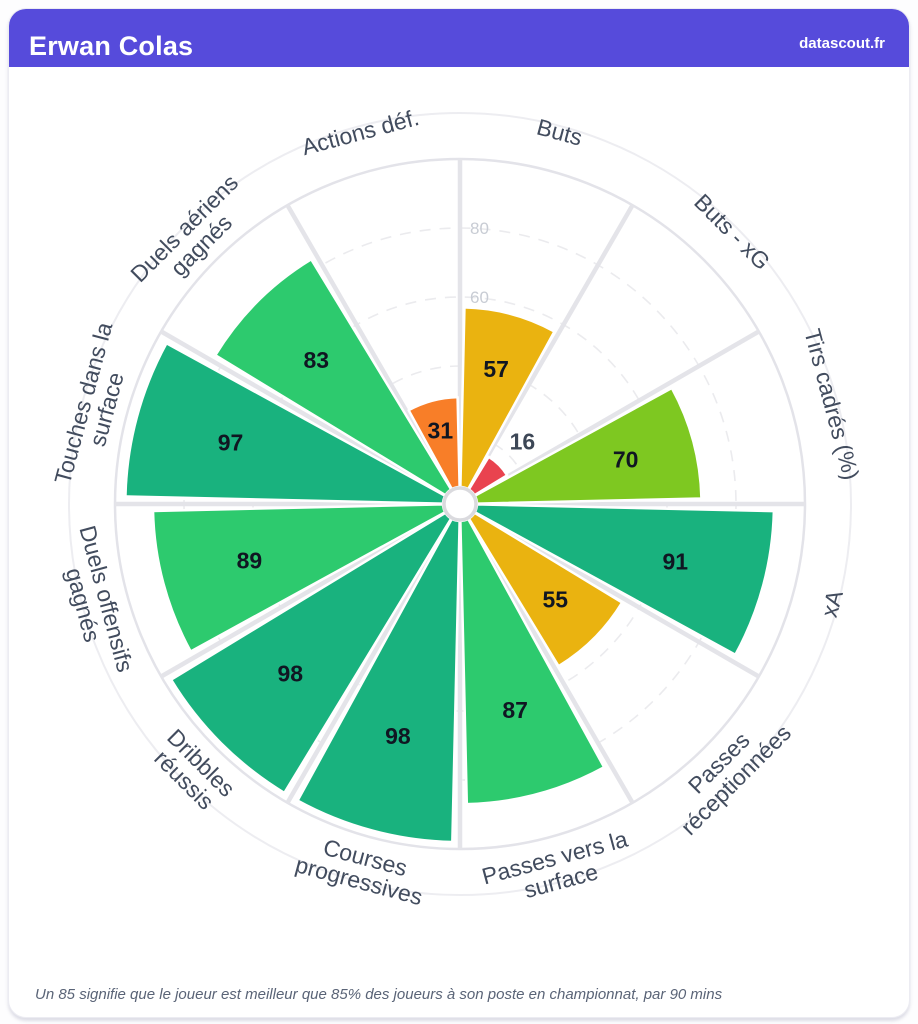 Image resolution: width=918 pixels, height=1024 pixels. Describe the element at coordinates (479, 228) in the screenshot. I see `ring-label-80: 80` at that location.